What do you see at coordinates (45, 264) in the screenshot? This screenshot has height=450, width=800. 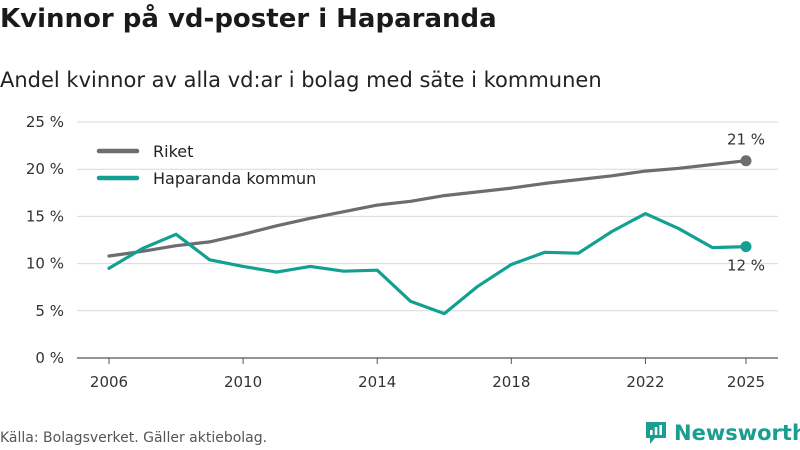 I see `y-tick-label: 10 %` at bounding box center [45, 264].